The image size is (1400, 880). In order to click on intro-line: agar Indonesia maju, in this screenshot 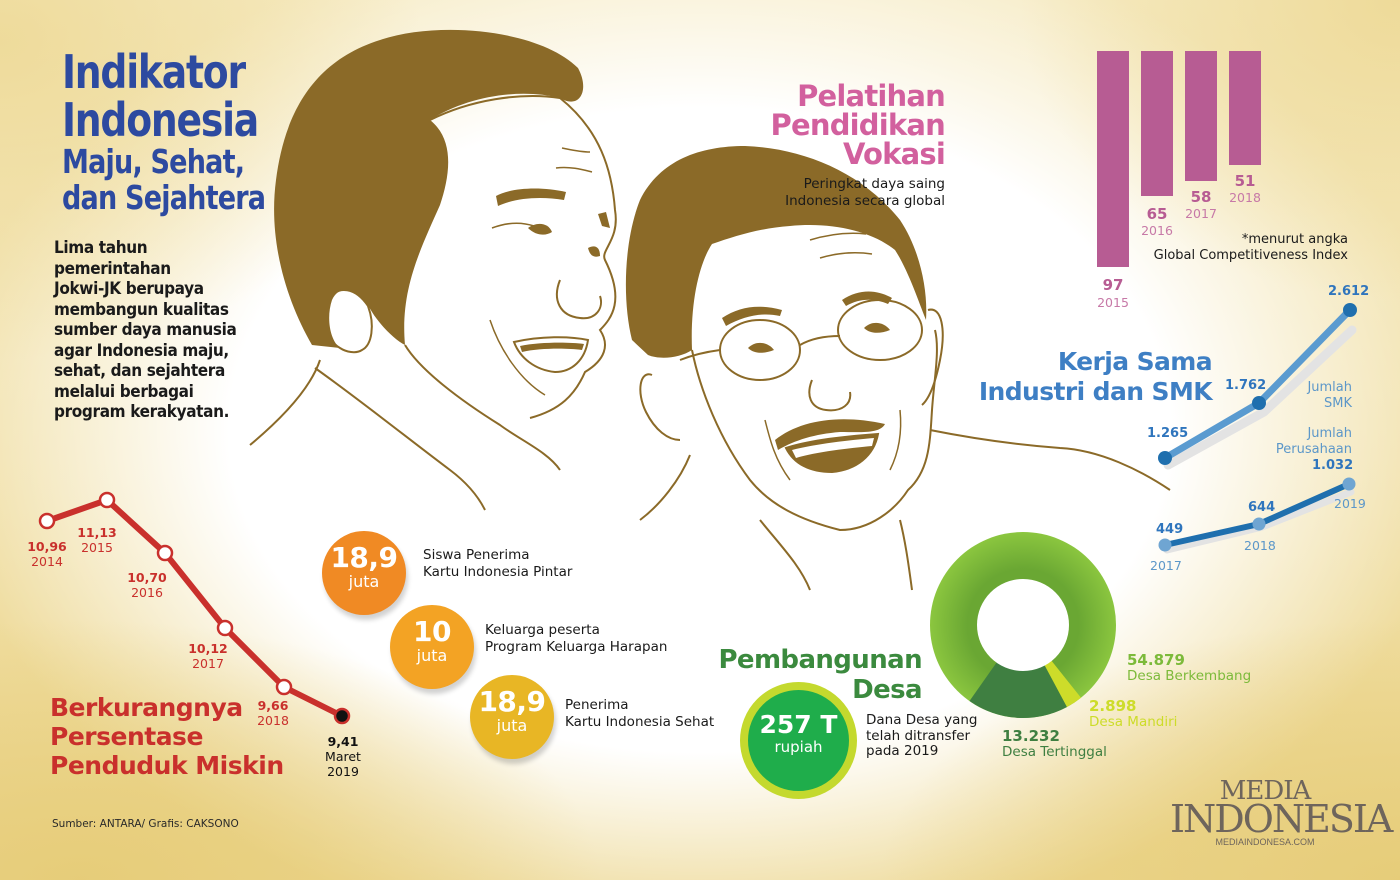, I will do `click(141, 350)`.